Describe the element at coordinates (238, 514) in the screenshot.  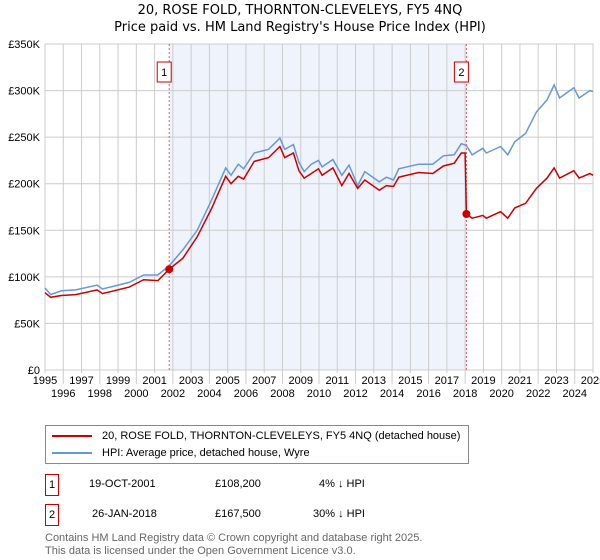
I see `transaction-price: £167,500` at that location.